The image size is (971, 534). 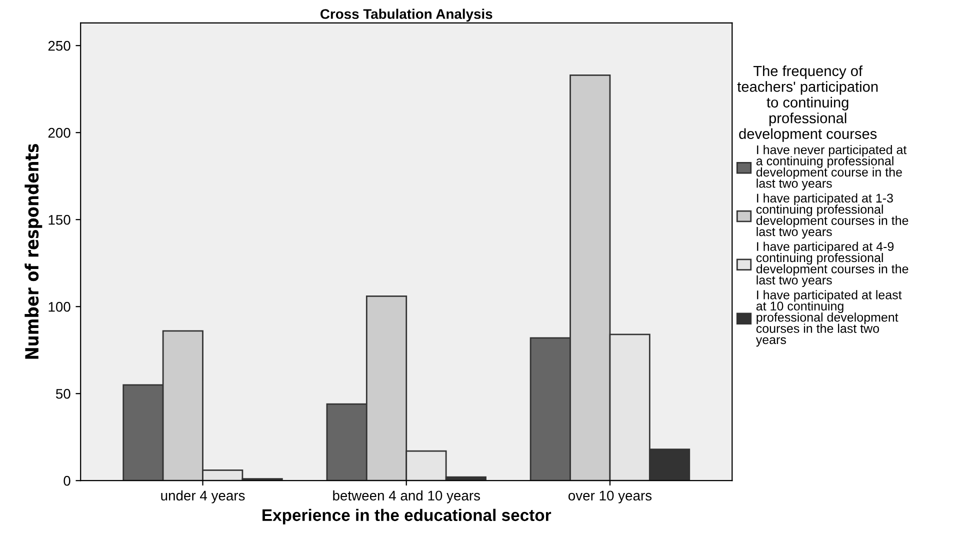 I want to click on legend-label: I have participared at 4-9 continuing professional development courses in the last two years, so click(x=832, y=265).